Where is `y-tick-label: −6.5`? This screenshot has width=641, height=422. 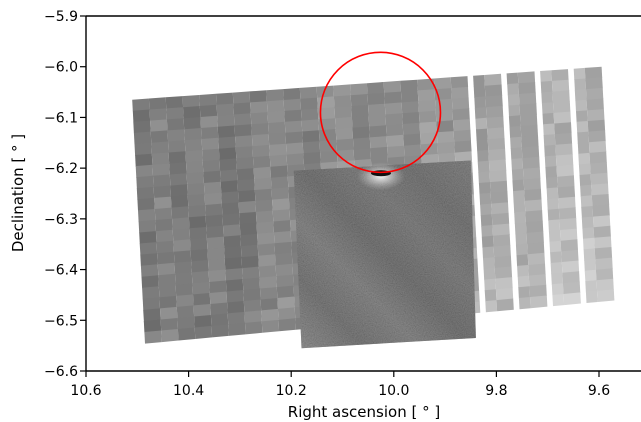 y-tick-label: −6.5 is located at coordinates (61, 321).